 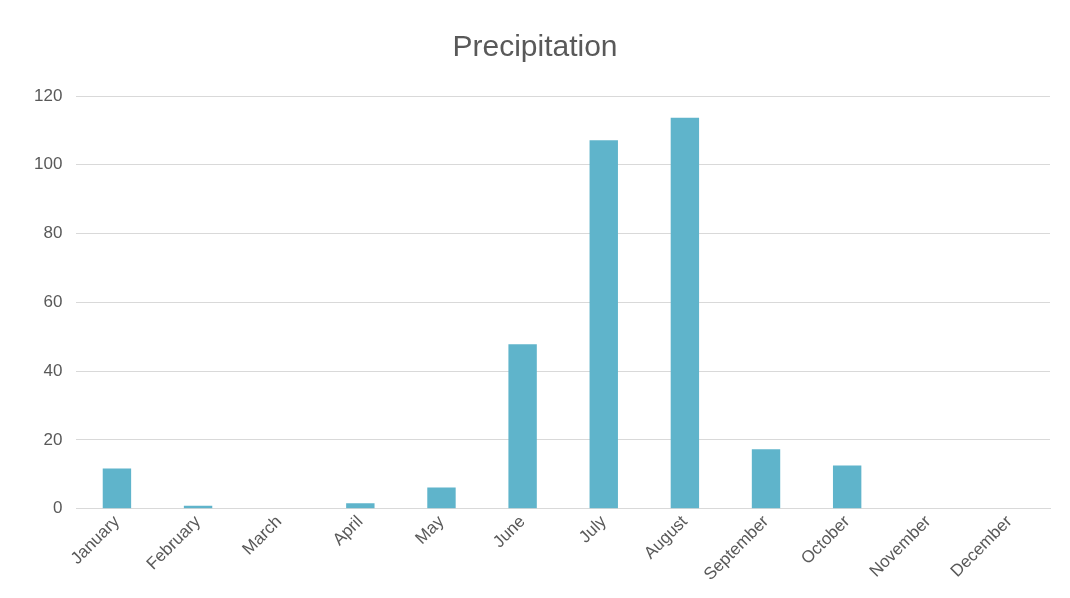 I want to click on y-tick-label: 60, so click(x=53, y=302).